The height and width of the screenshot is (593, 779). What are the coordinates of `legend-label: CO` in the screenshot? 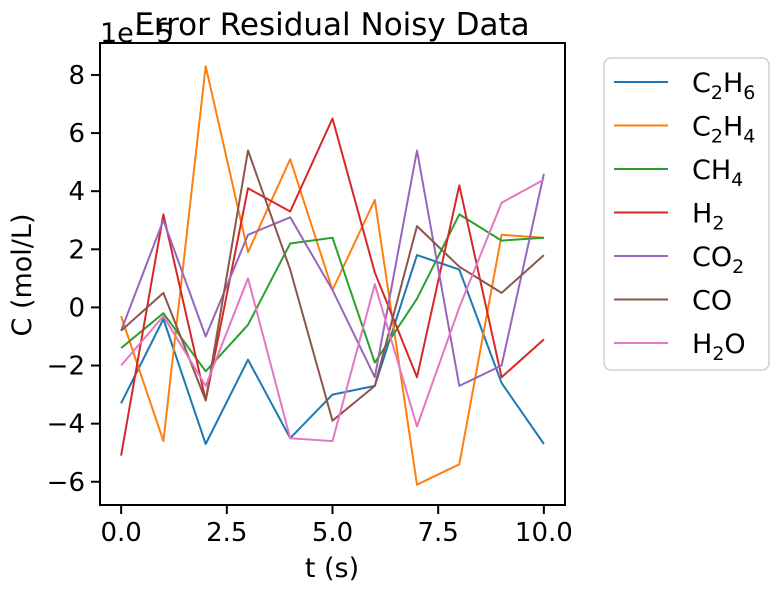 It's located at (712, 301).